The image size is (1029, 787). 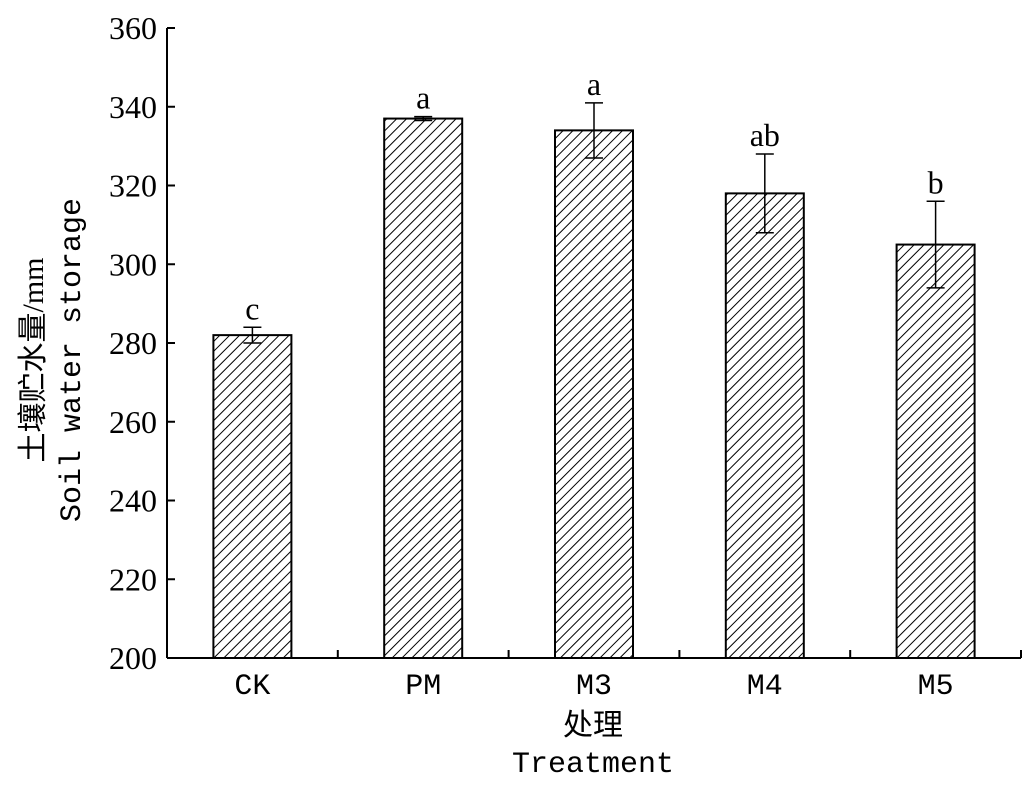 I want to click on bar-pm, so click(x=423, y=388).